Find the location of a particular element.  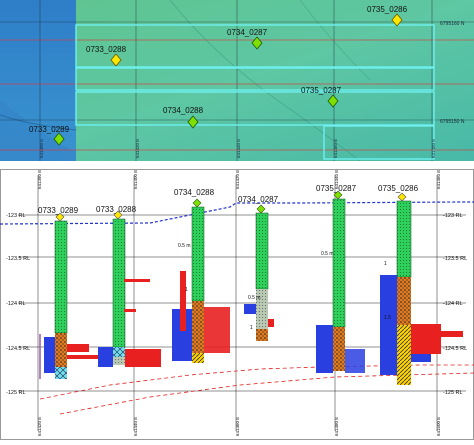

section-drillhole: 0734_0287 0.5 m 1 is located at coordinates (258, 268).